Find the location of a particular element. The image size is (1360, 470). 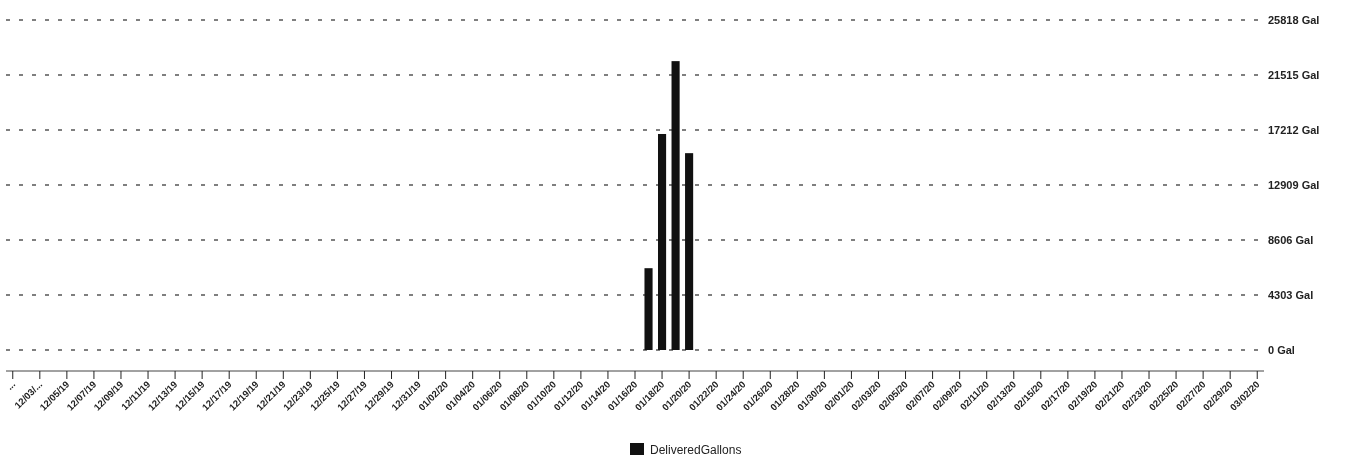

y-tick-label: 0 Gal is located at coordinates (1281, 349).